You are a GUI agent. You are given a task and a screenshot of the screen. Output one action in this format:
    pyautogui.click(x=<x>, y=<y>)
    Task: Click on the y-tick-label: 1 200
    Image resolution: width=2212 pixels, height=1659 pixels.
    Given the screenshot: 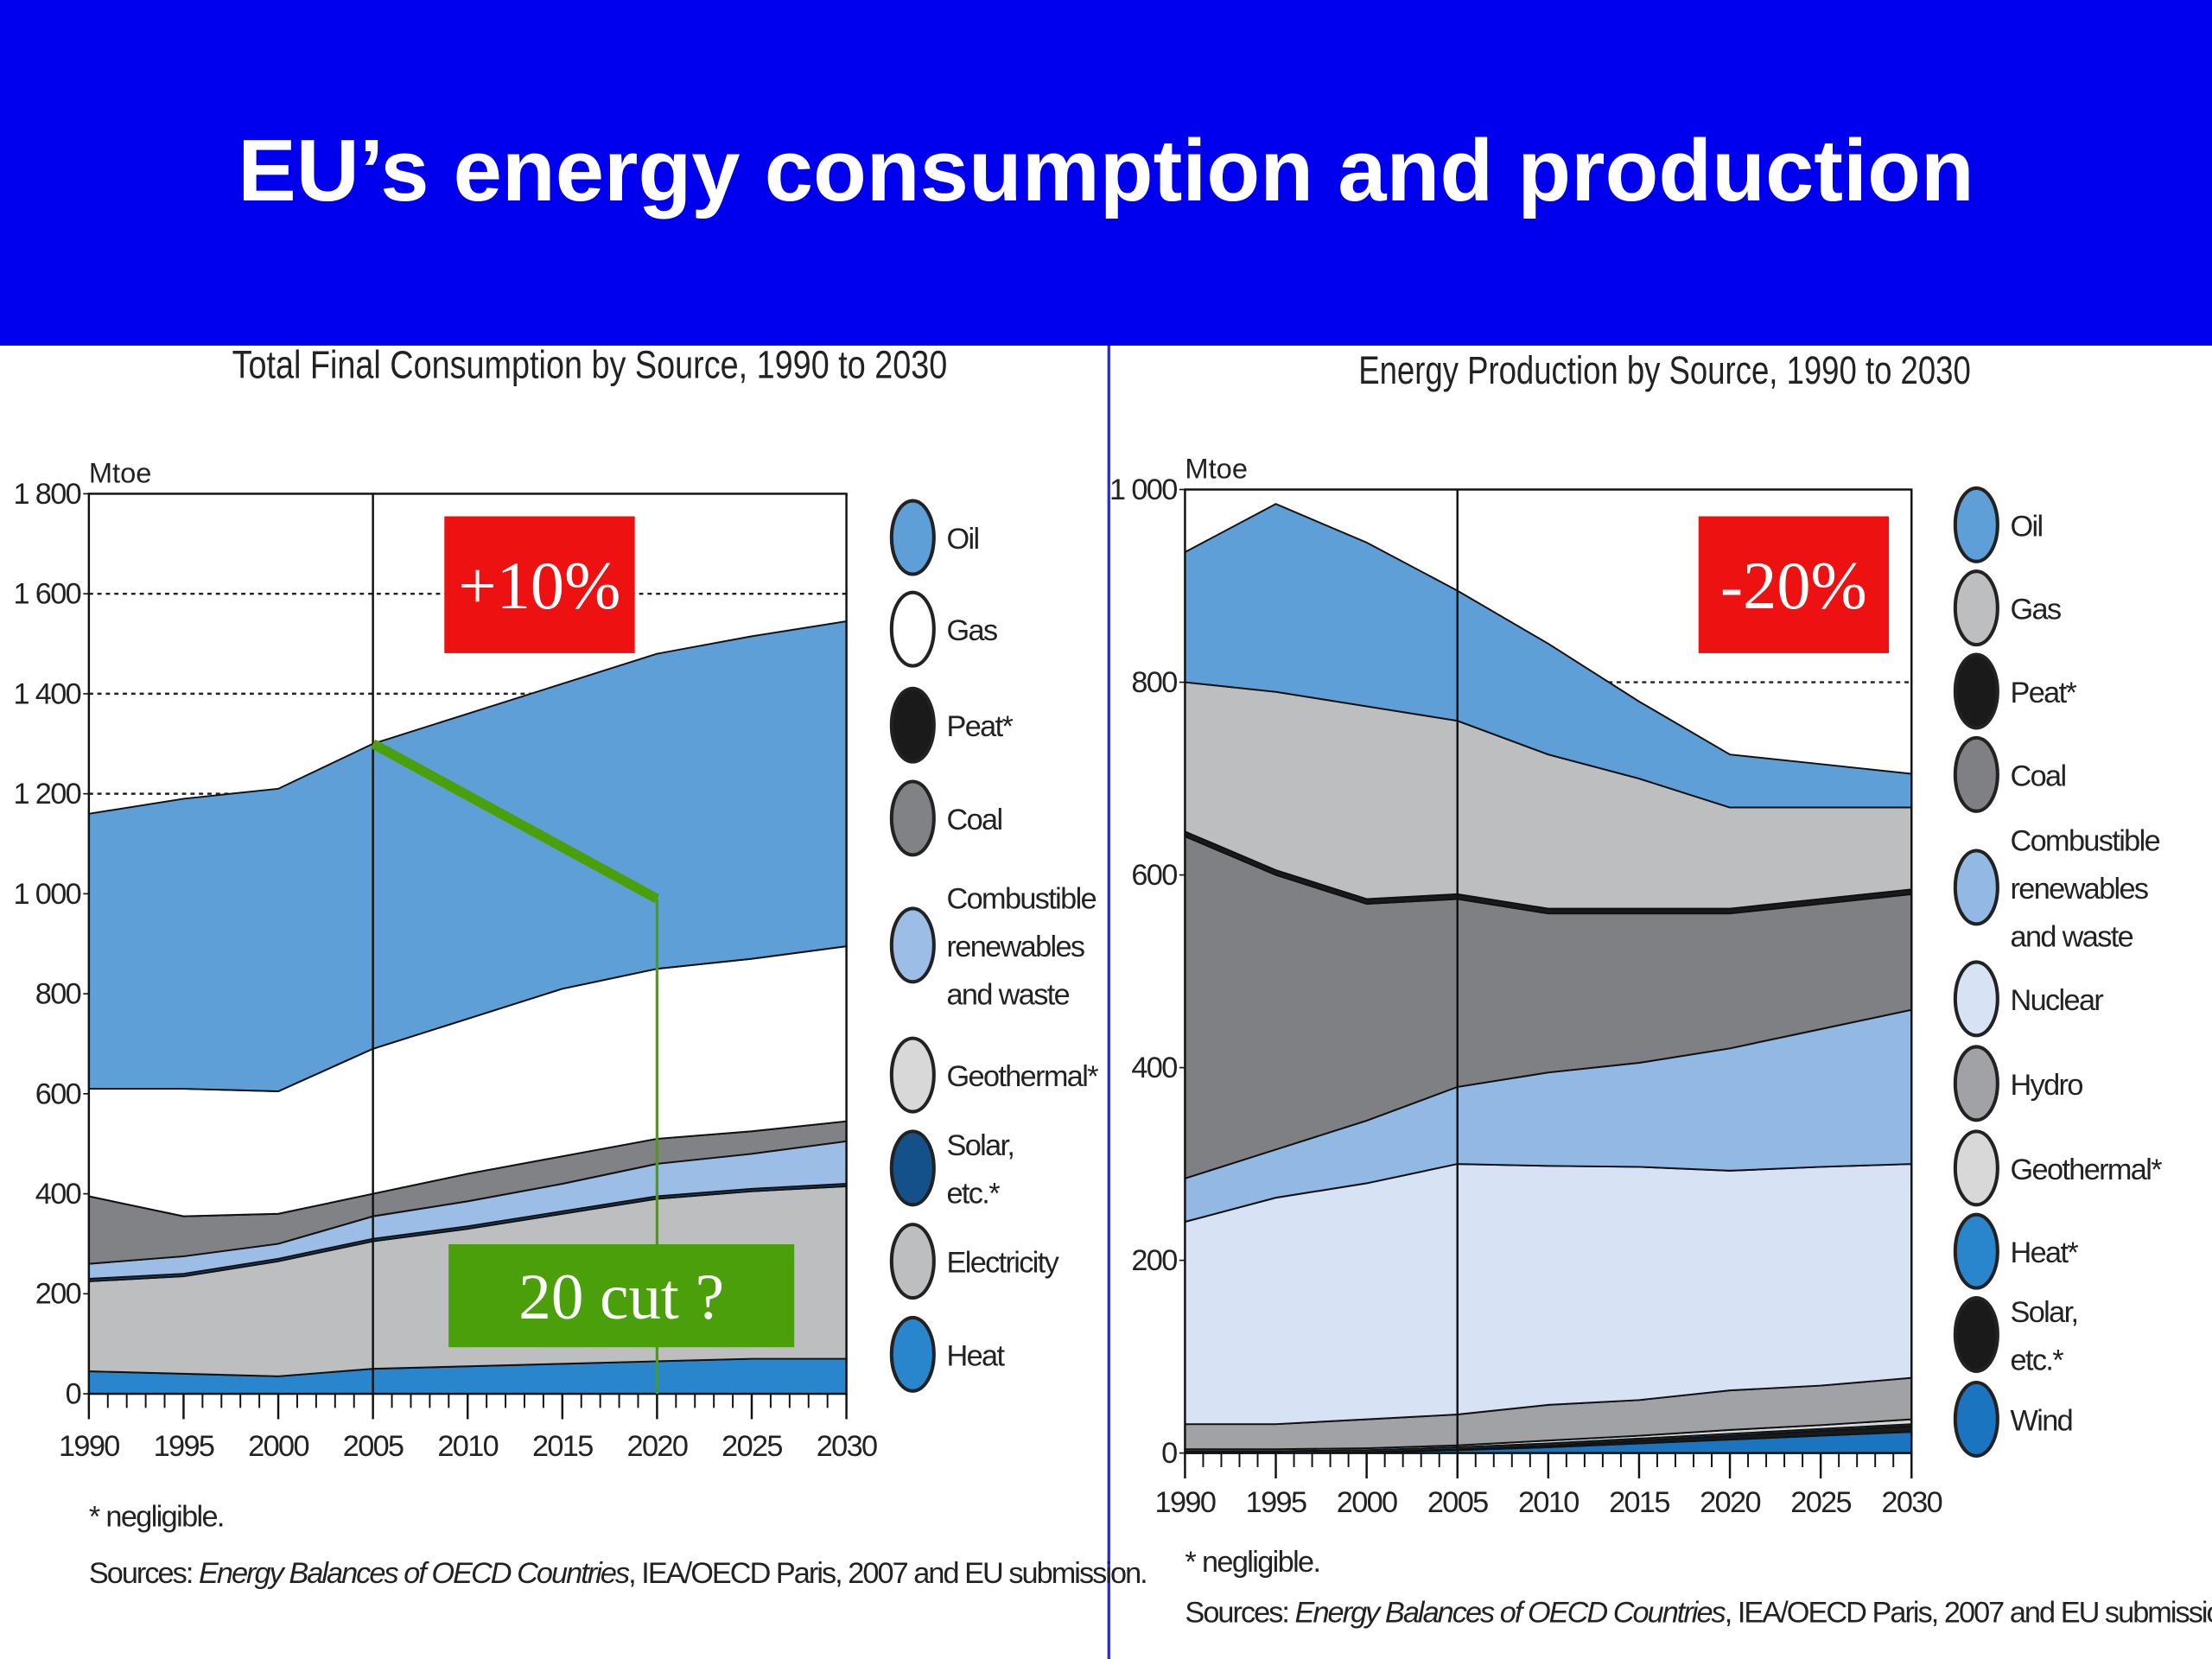 What is the action you would take?
    pyautogui.click(x=46, y=794)
    